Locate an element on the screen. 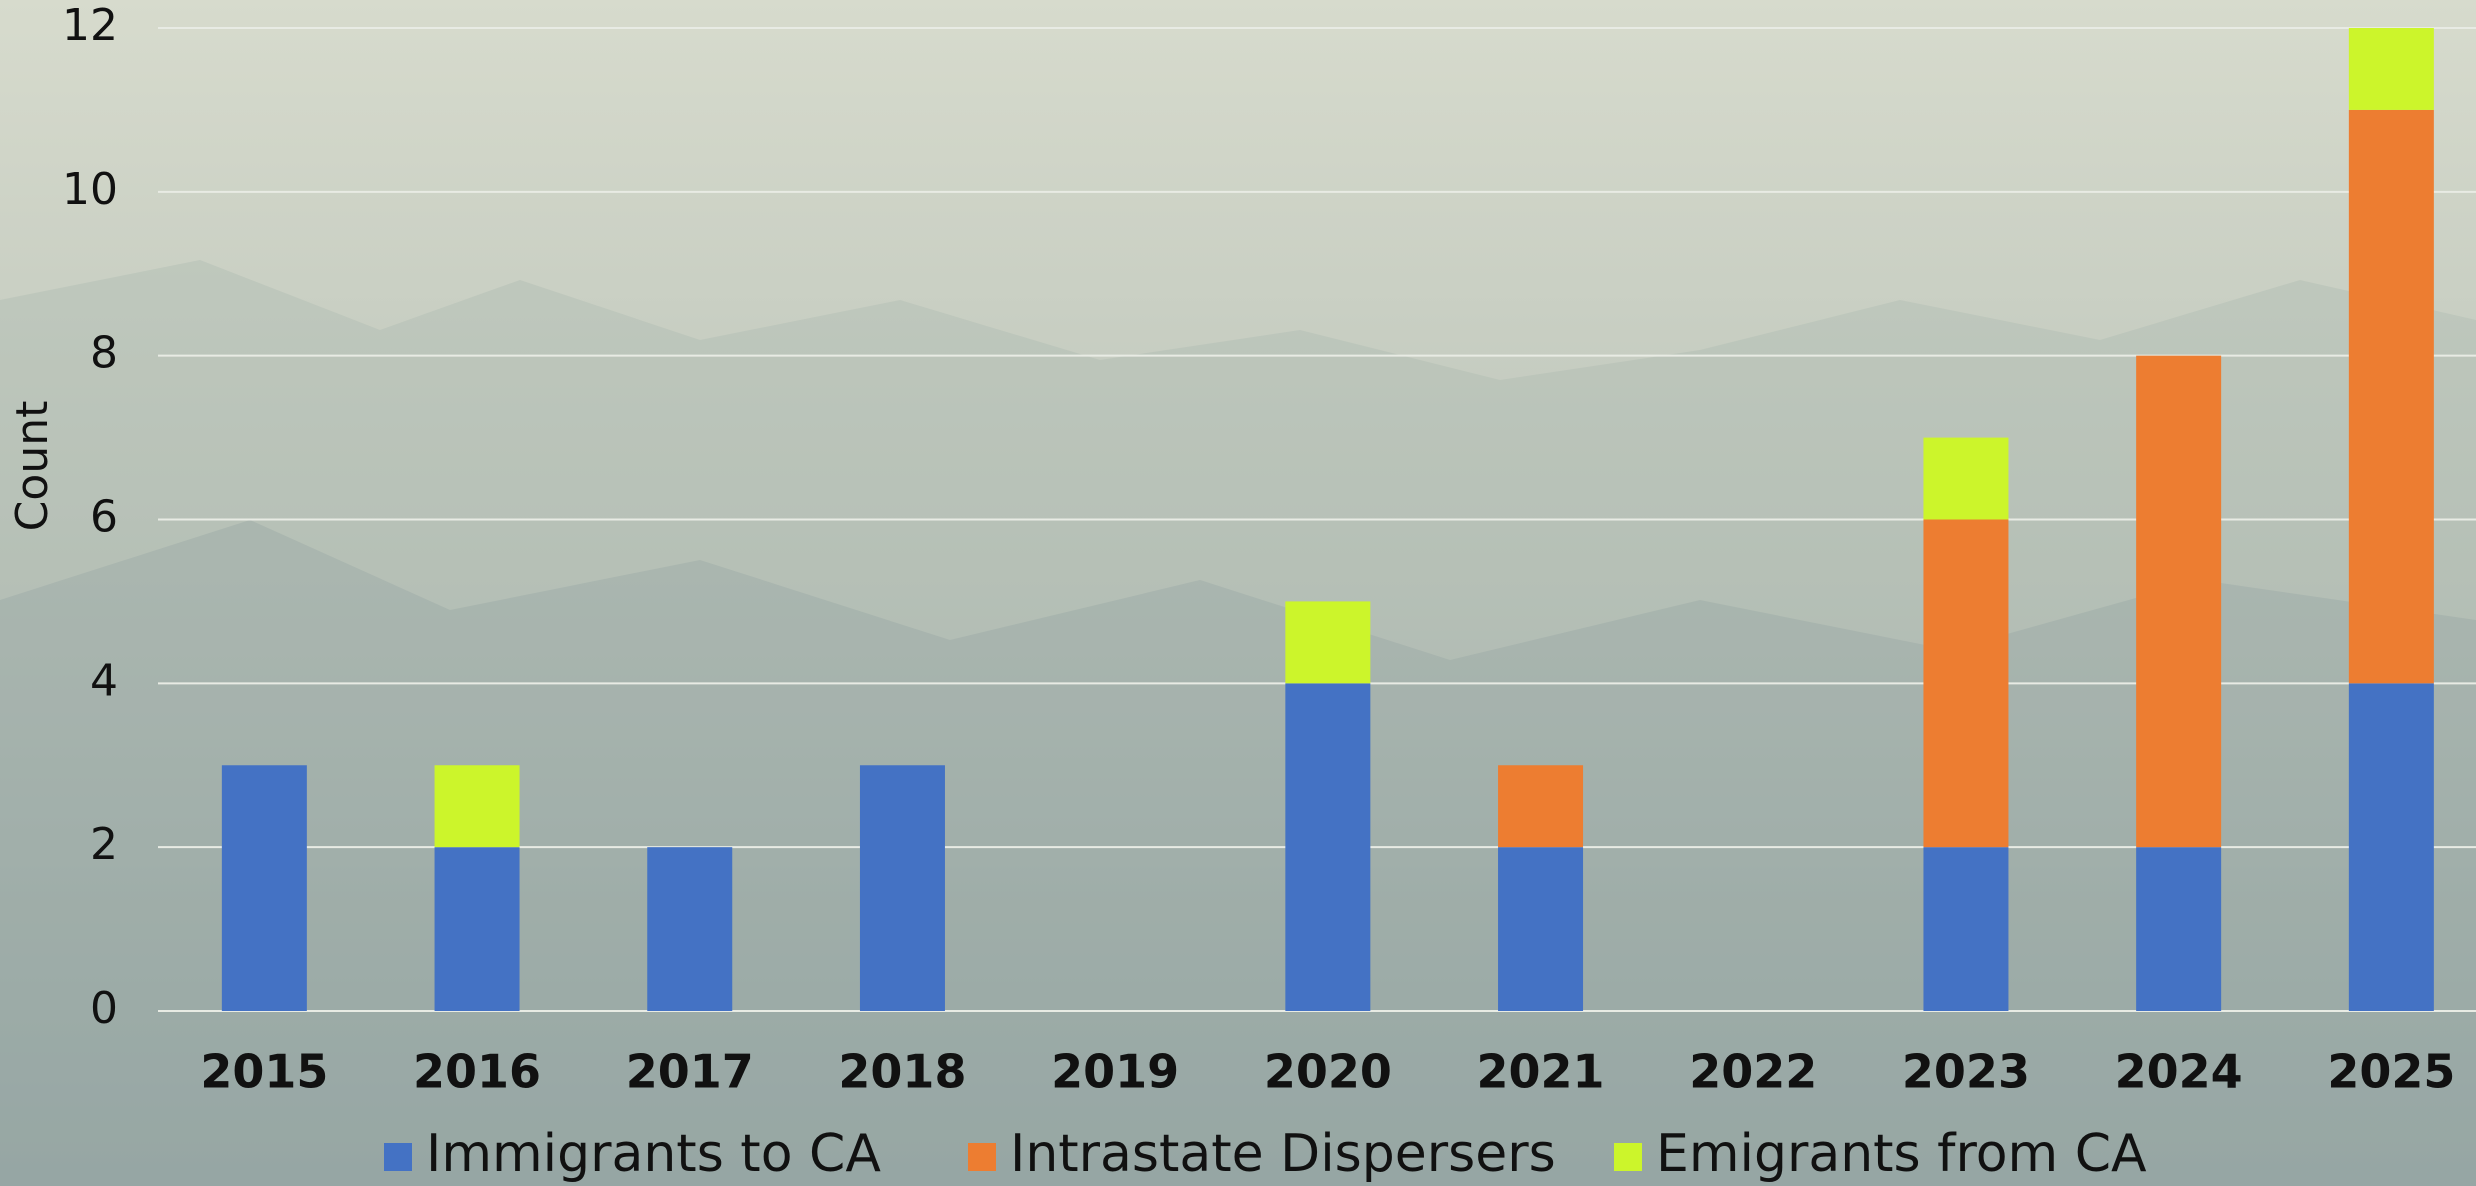 The height and width of the screenshot is (1186, 2476). y-tick-label: 8 is located at coordinates (104, 353).